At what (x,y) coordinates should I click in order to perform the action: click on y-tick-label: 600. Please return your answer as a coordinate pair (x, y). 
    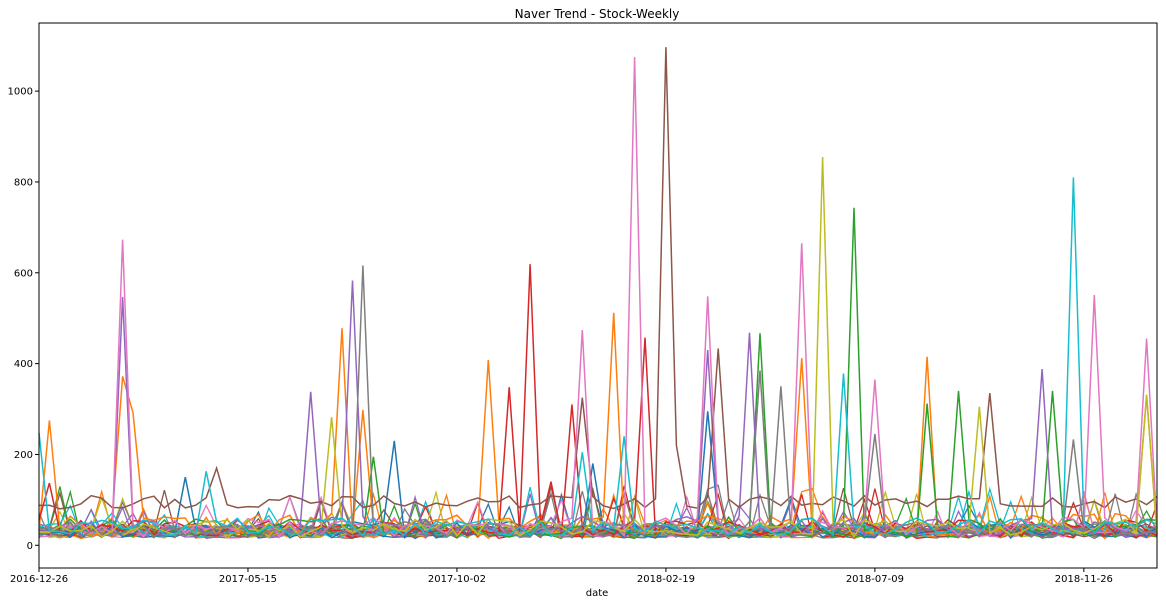
    Looking at the image, I should click on (23, 273).